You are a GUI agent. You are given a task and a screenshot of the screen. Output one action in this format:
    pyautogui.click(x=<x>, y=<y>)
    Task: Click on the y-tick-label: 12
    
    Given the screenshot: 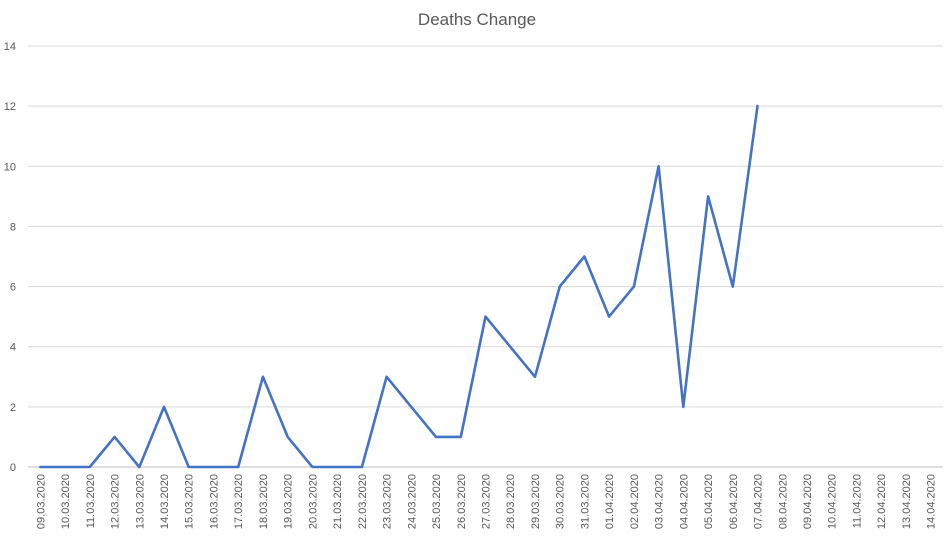 What is the action you would take?
    pyautogui.click(x=10, y=107)
    